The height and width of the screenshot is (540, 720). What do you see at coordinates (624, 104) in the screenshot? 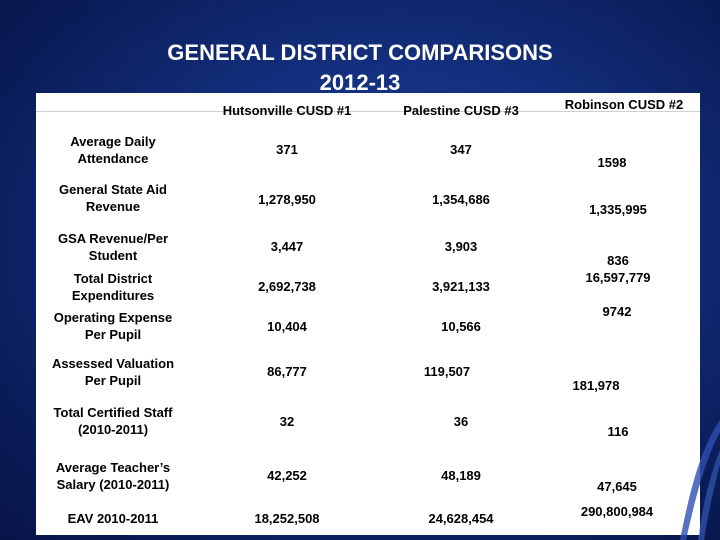
I see `column-header-robinson: Robinson CUSD #2` at bounding box center [624, 104].